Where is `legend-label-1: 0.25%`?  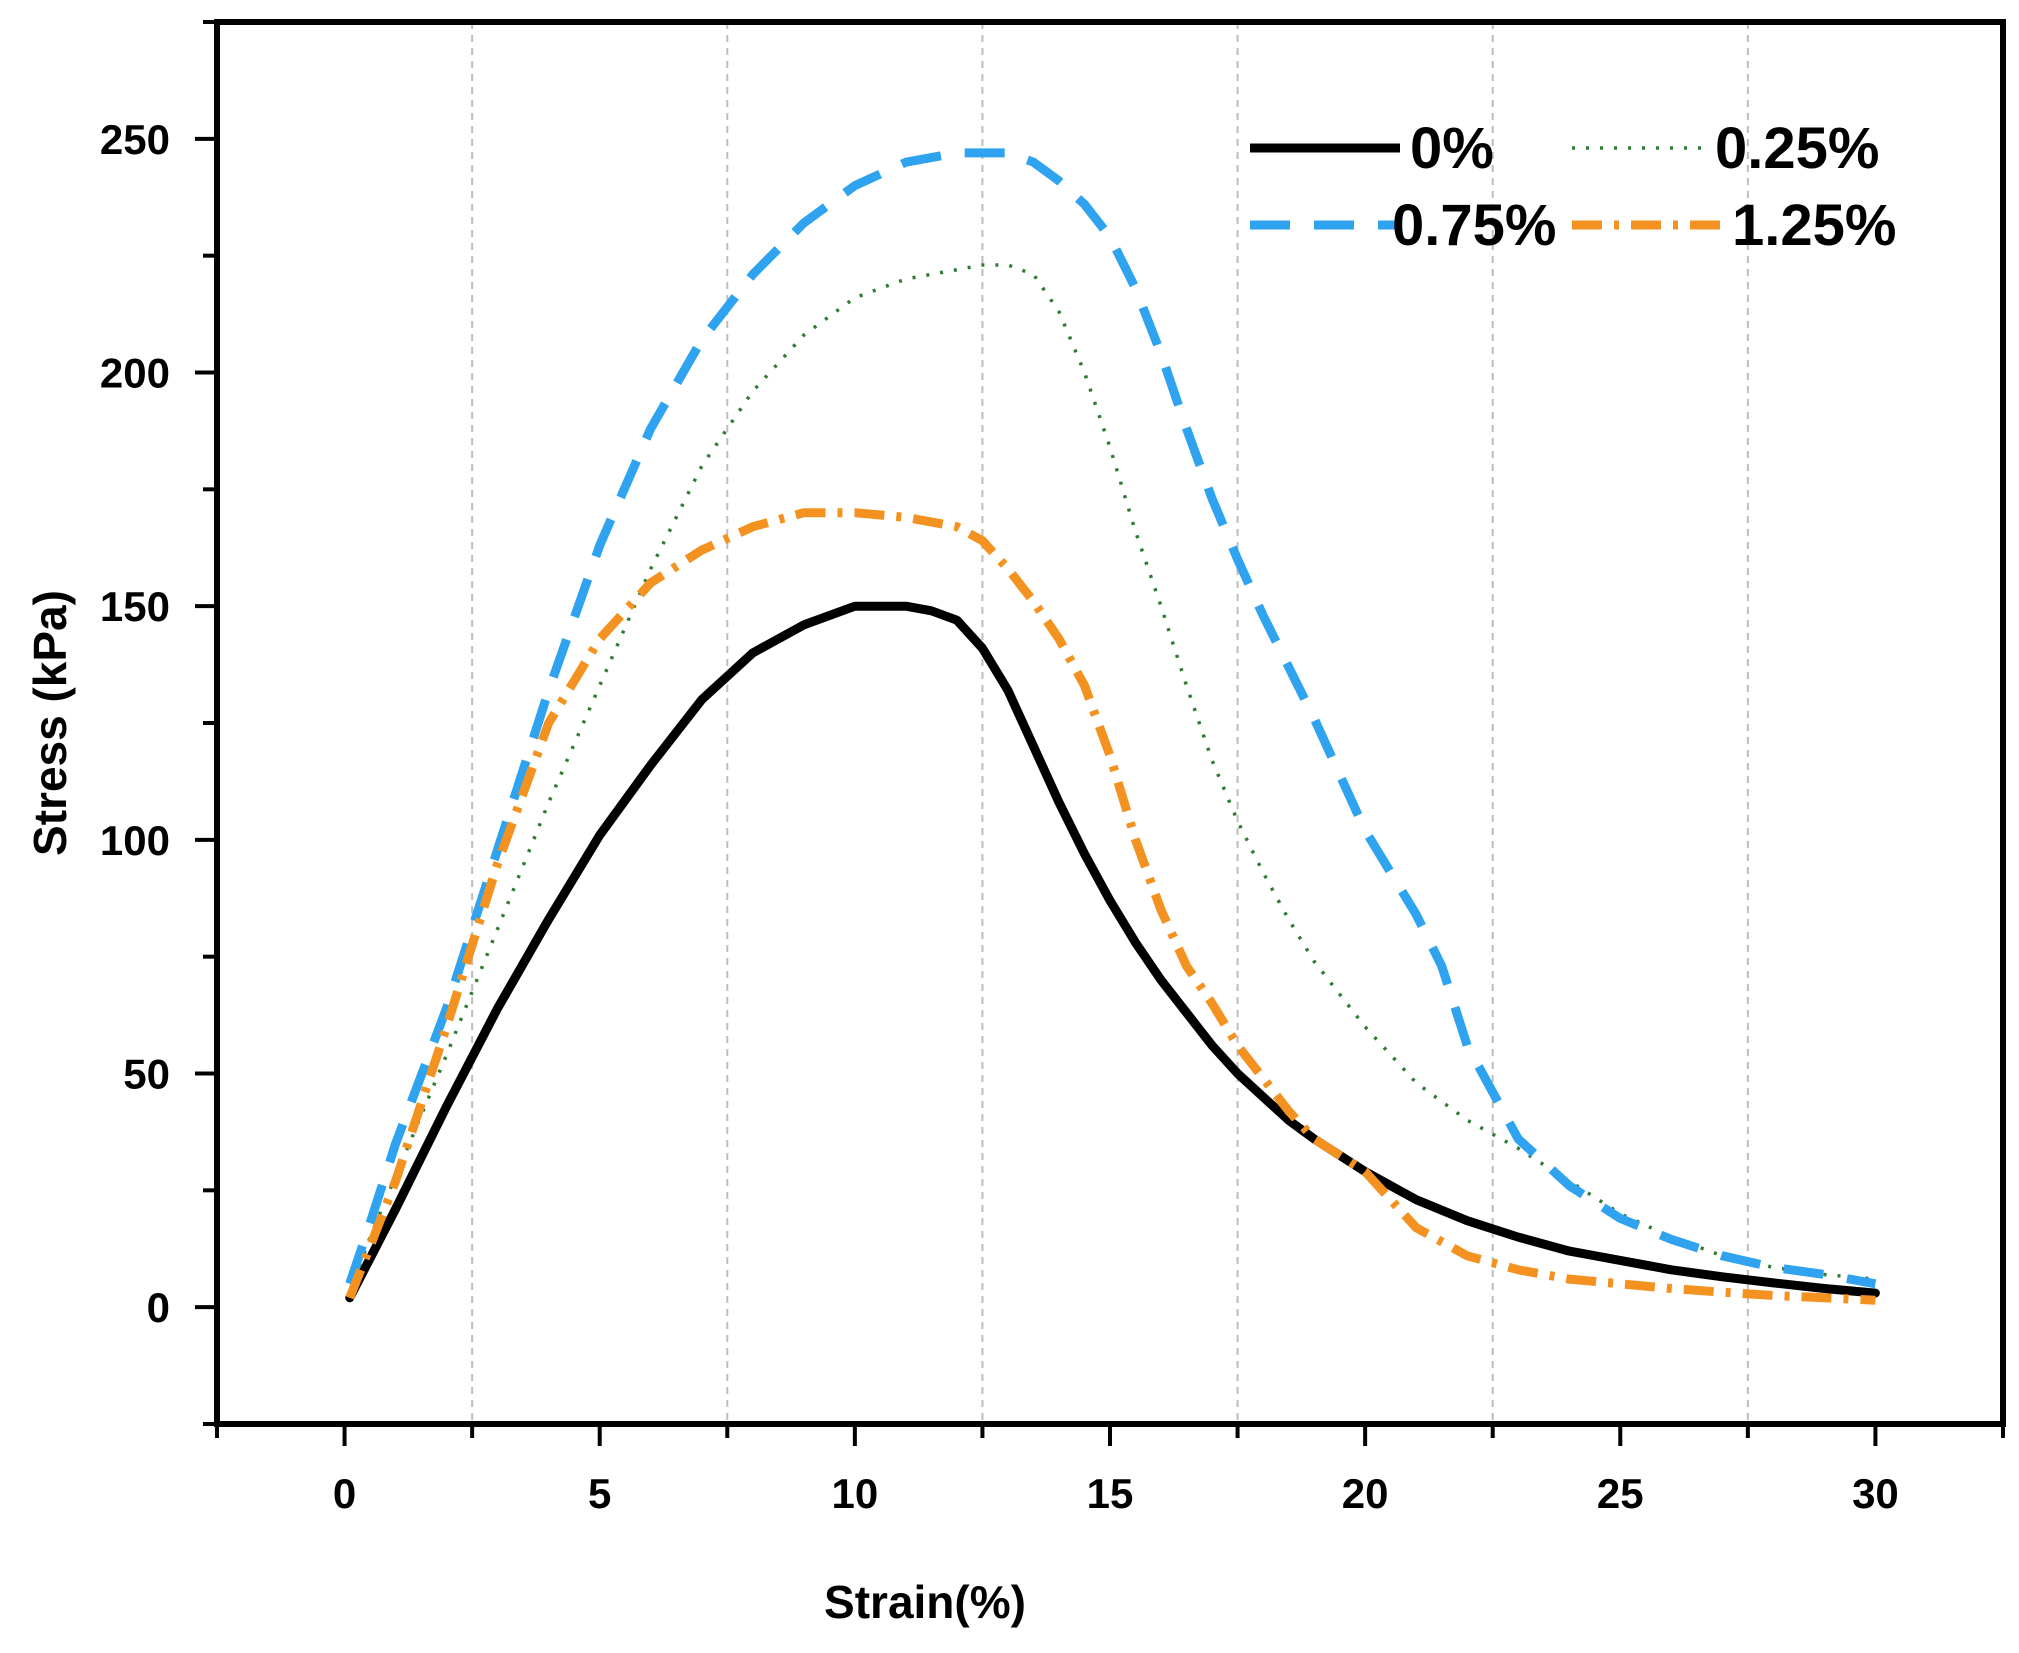 legend-label-1: 0.25% is located at coordinates (1797, 148).